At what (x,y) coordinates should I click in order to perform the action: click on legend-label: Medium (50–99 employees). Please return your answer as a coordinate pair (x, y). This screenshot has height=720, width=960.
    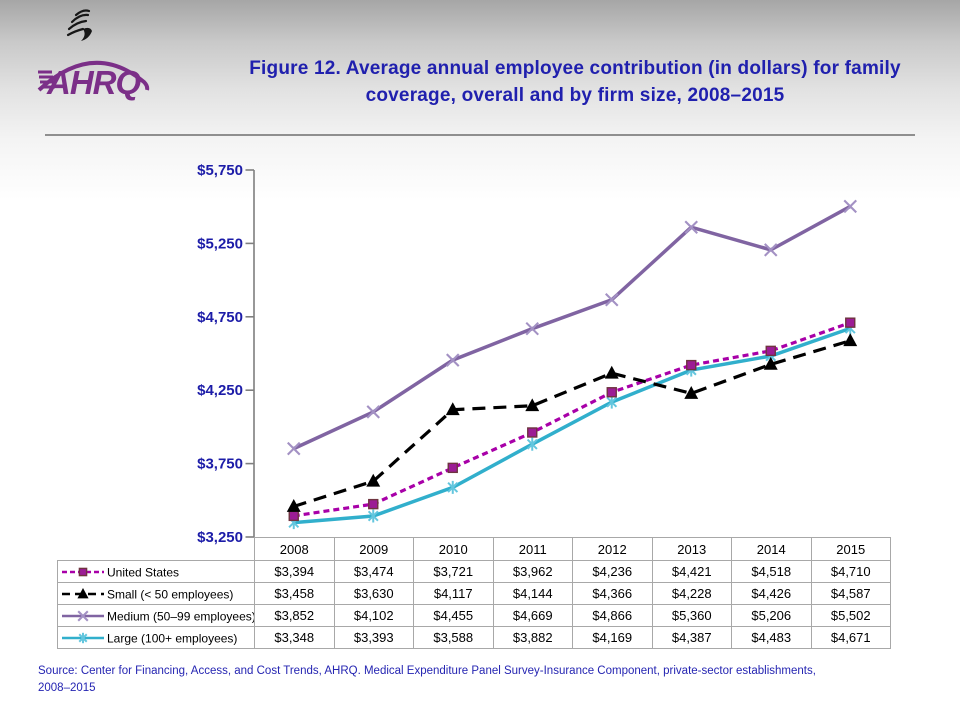
    Looking at the image, I should click on (181, 616).